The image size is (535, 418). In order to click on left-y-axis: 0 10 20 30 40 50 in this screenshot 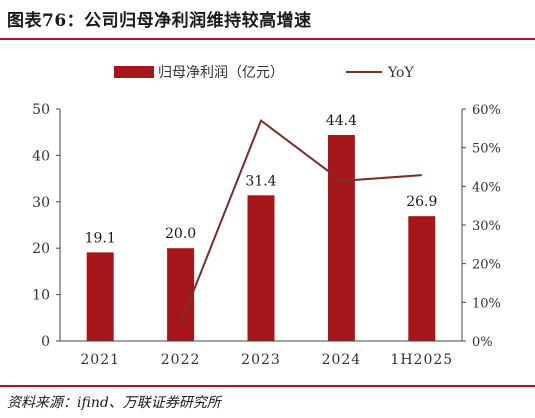, I will do `click(46, 226)`.